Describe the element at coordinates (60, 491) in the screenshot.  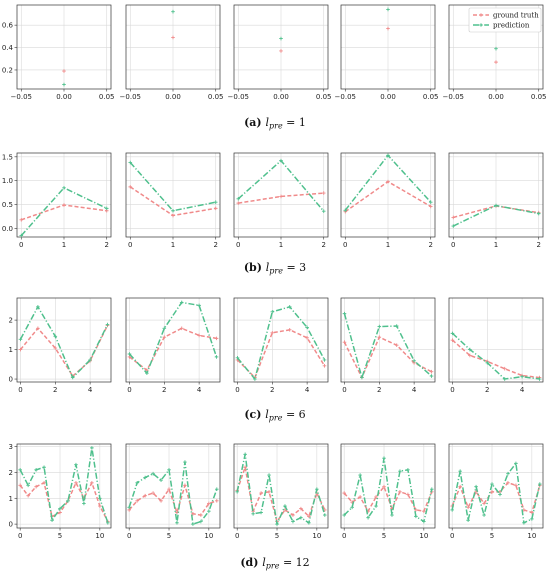
I see `panel-d-1: 0 5 10 0 1 2 3` at that location.